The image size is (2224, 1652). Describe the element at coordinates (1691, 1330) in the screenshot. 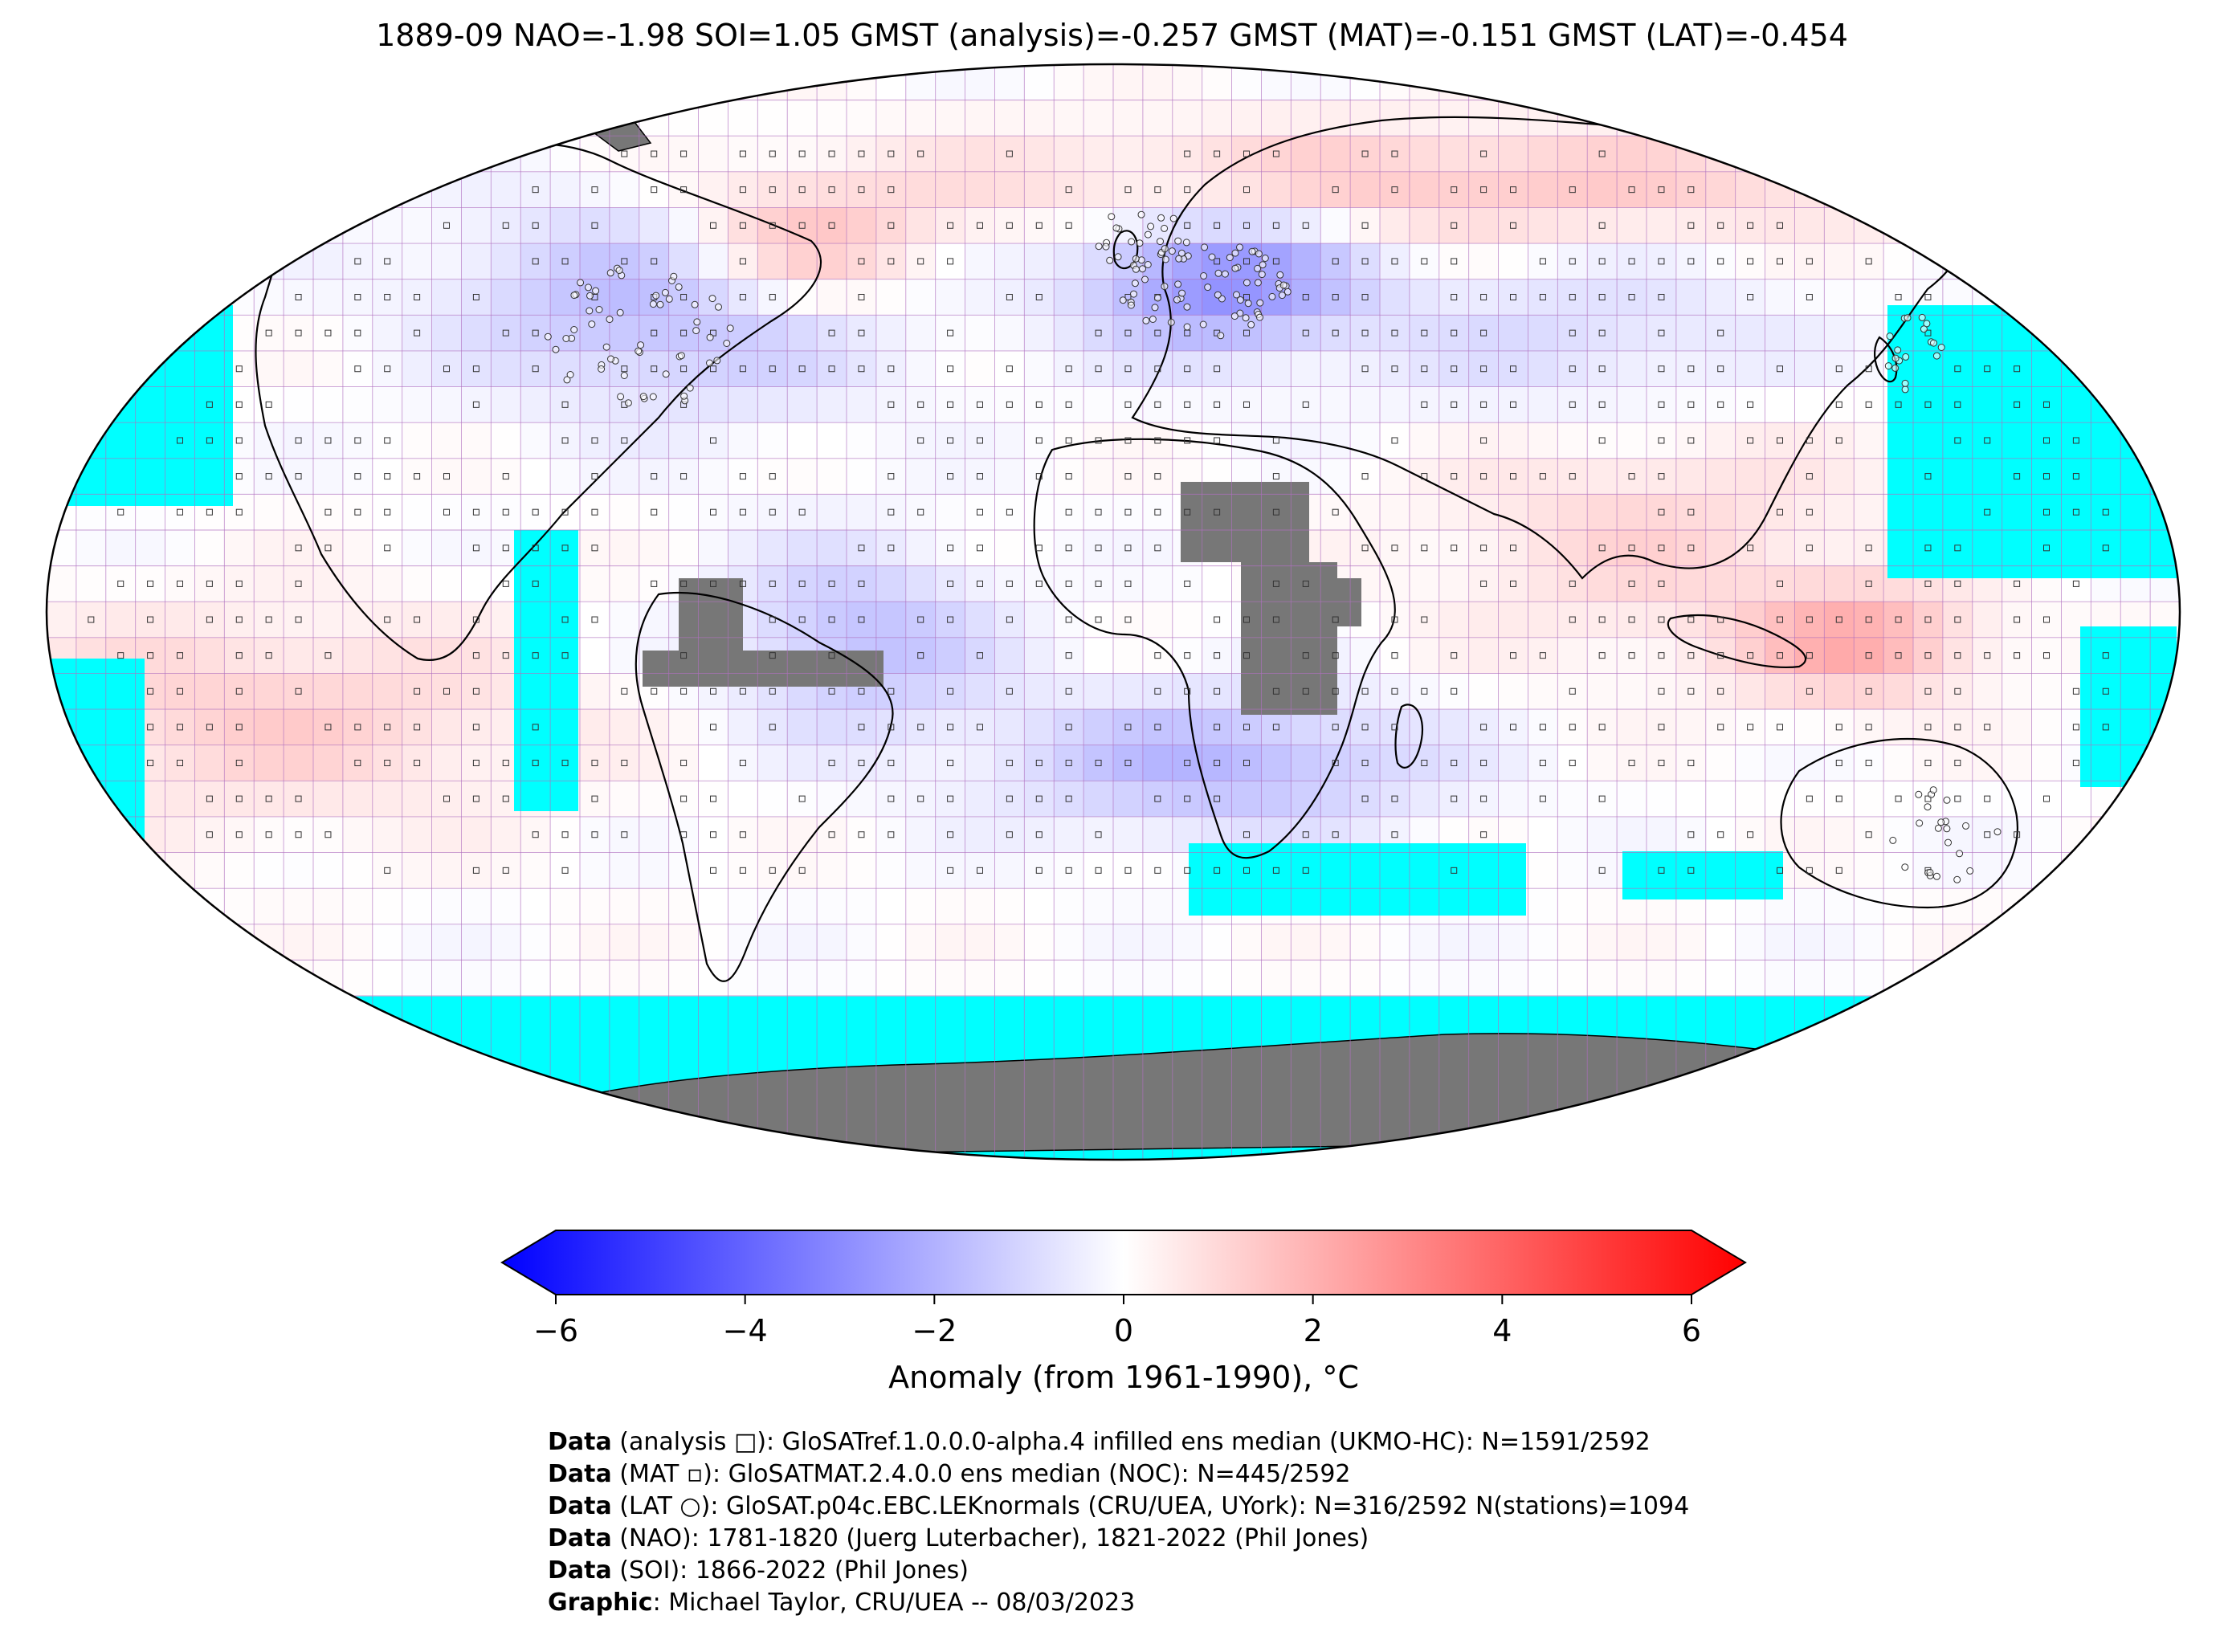

I see `colorbar-tick-label: 6` at that location.